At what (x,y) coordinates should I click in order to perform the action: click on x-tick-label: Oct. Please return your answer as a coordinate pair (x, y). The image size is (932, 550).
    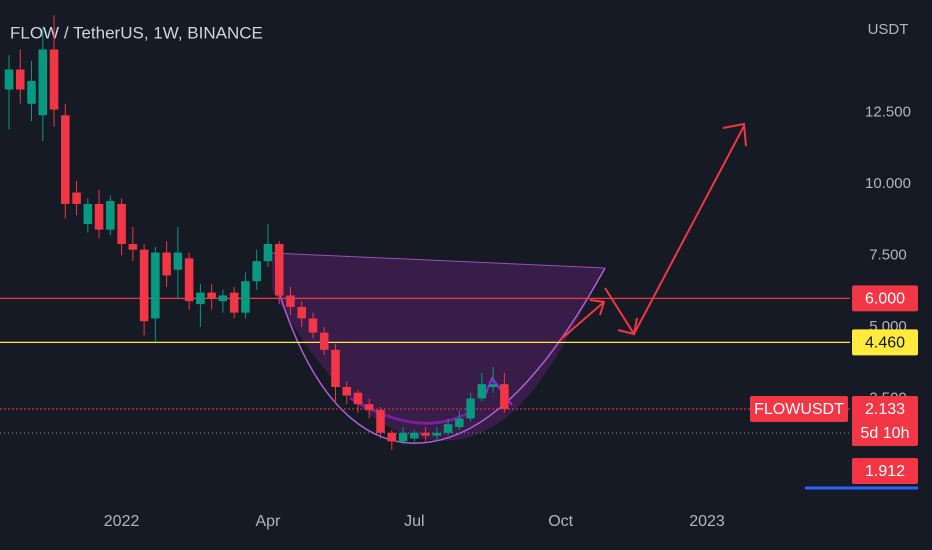
    Looking at the image, I should click on (560, 521).